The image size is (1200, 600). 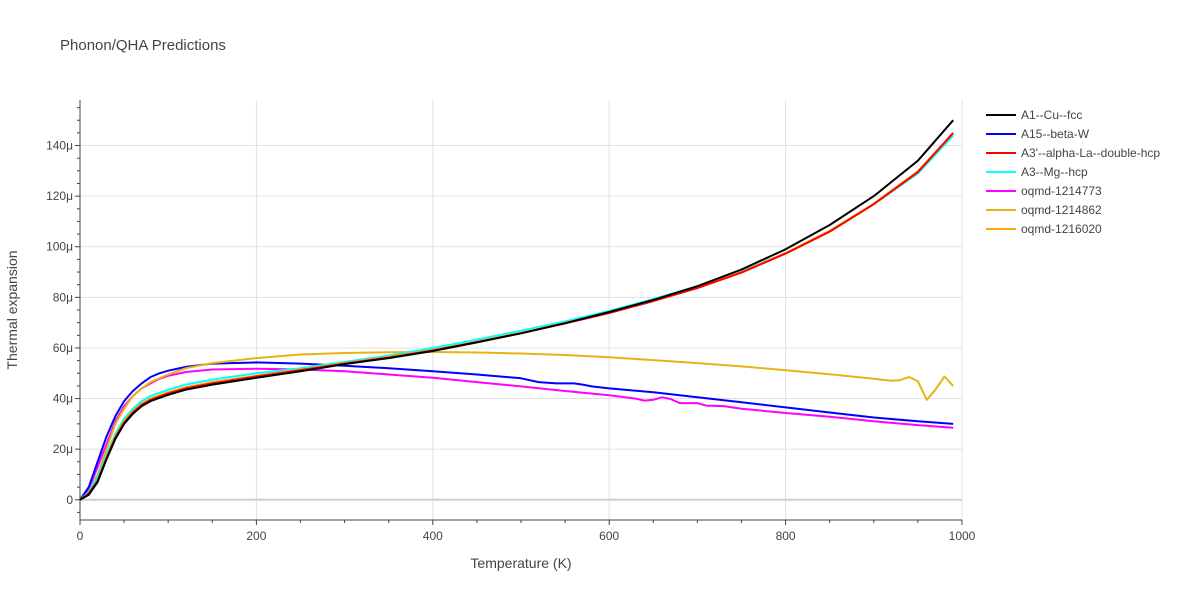 I want to click on legend-label: oqmd-1214862, so click(x=1061, y=210).